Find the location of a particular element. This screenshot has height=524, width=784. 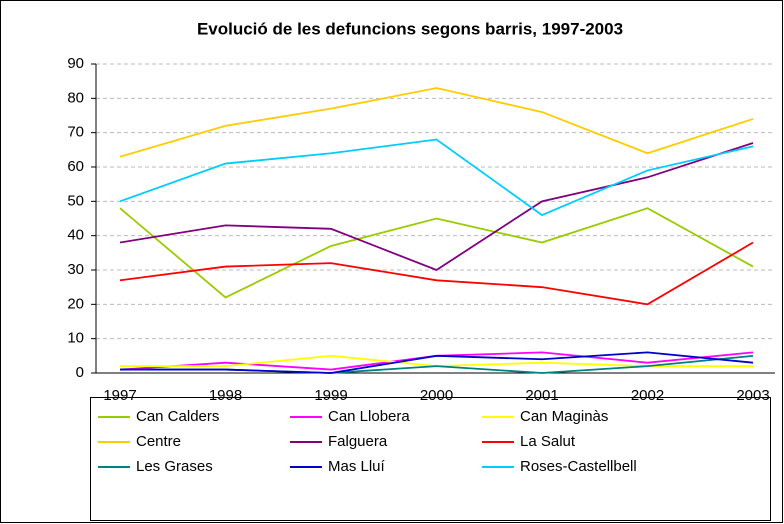

legend-label: Centre is located at coordinates (158, 441).